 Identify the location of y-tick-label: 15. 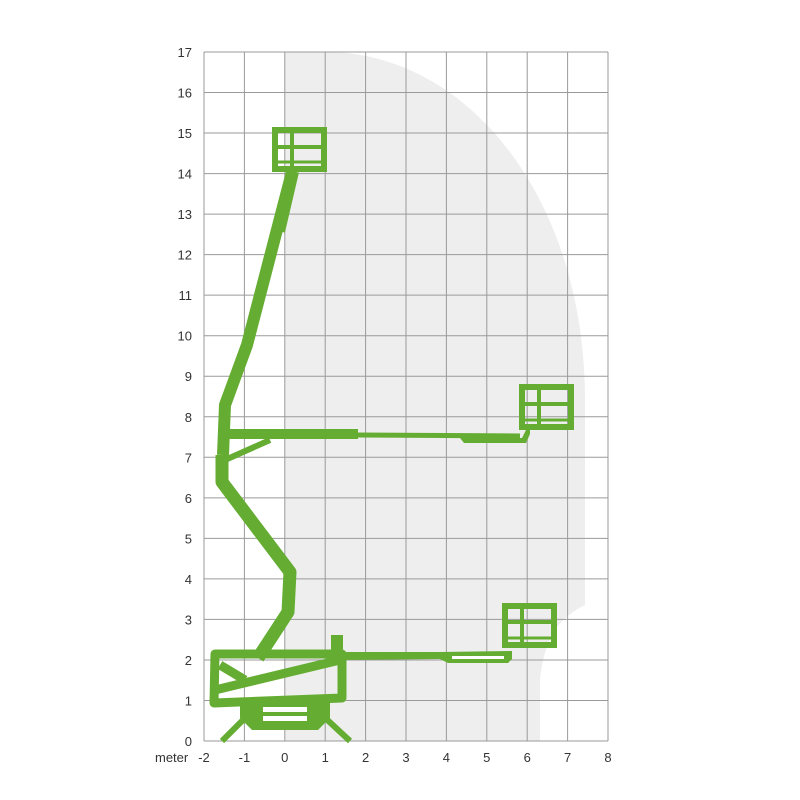
(185, 133).